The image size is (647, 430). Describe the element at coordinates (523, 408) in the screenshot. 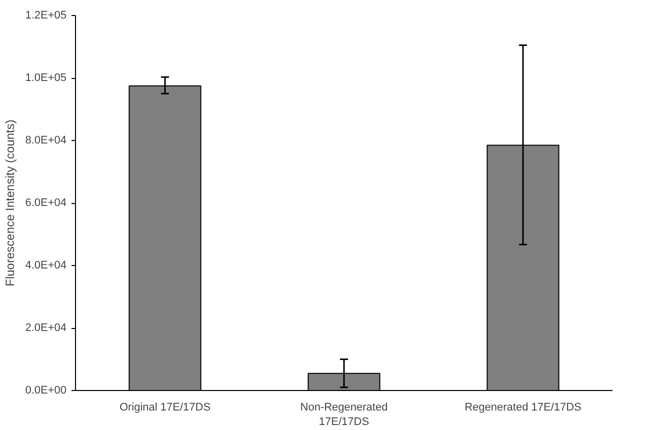

I see `x-tick-label: Regenerated 17E/17DS` at that location.